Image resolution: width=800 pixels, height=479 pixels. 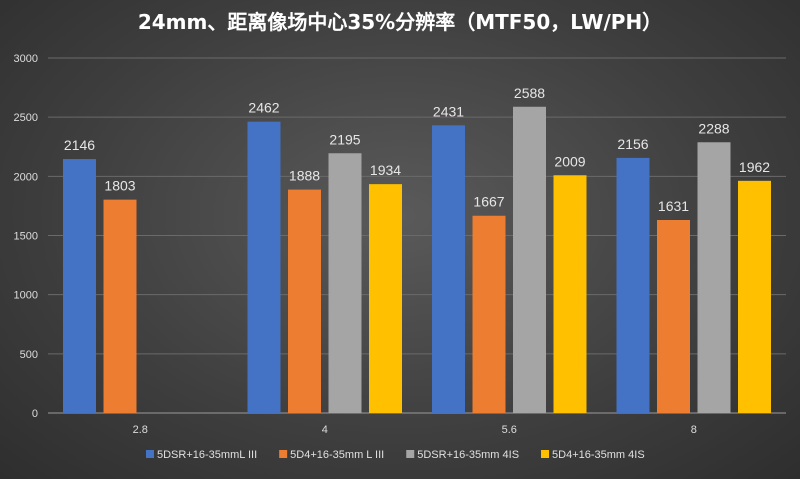 I want to click on y-tick-label: 3000, so click(x=26, y=59).